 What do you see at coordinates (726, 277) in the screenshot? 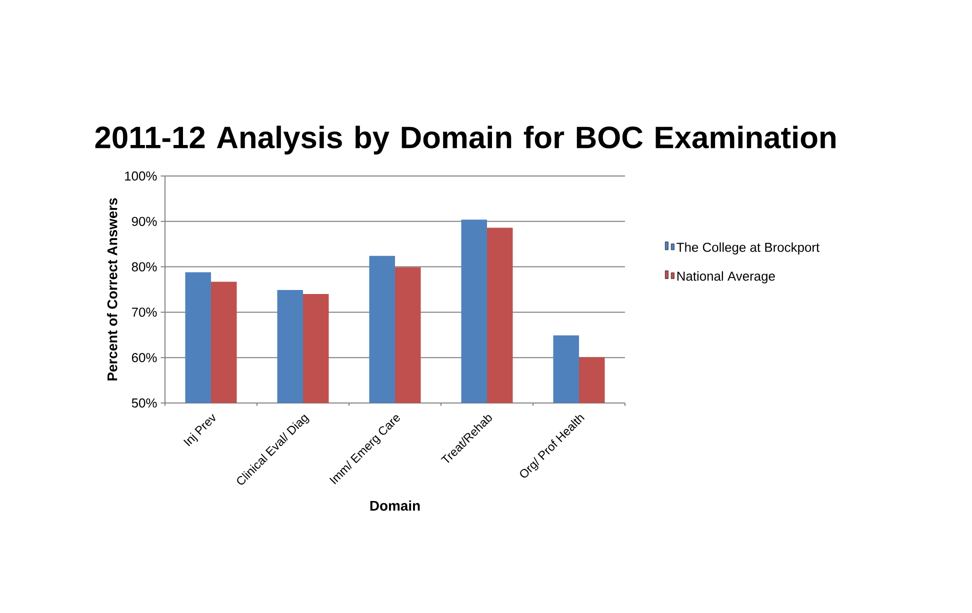
I see `legend-label: National Average` at bounding box center [726, 277].